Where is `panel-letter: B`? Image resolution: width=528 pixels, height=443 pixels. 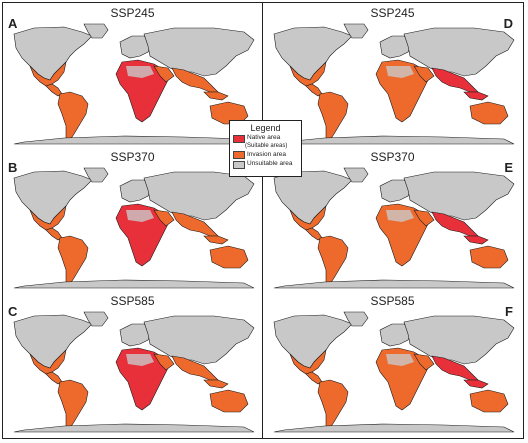 panel-letter: B is located at coordinates (13, 167).